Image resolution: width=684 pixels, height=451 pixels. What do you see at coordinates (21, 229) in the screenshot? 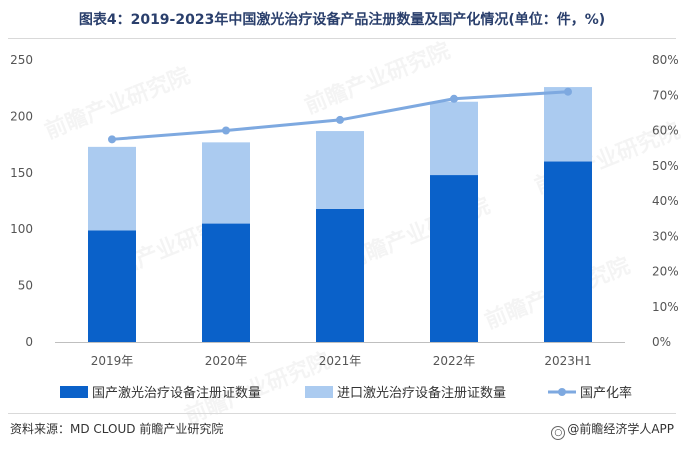
I see `left-axis-tick-label: 100` at bounding box center [21, 229].